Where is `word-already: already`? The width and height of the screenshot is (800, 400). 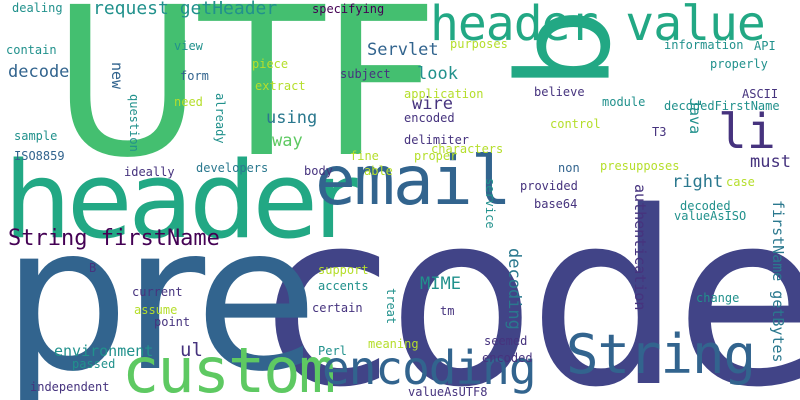
word-already: already is located at coordinates (220, 118).